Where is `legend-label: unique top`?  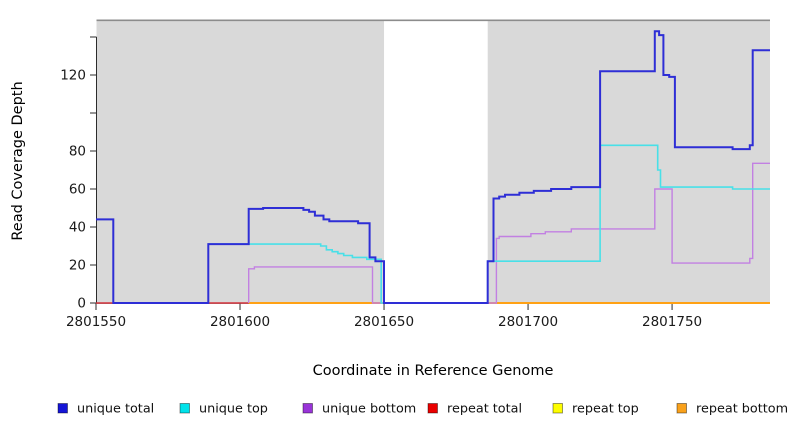
legend-label: unique top is located at coordinates (233, 409).